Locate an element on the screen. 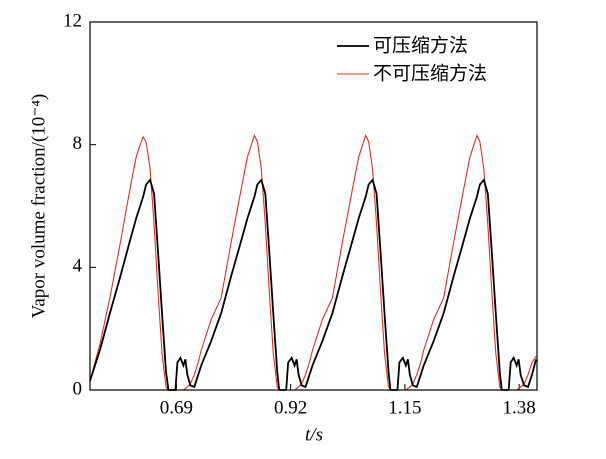  x-tick-label: 0.92 is located at coordinates (290, 407).